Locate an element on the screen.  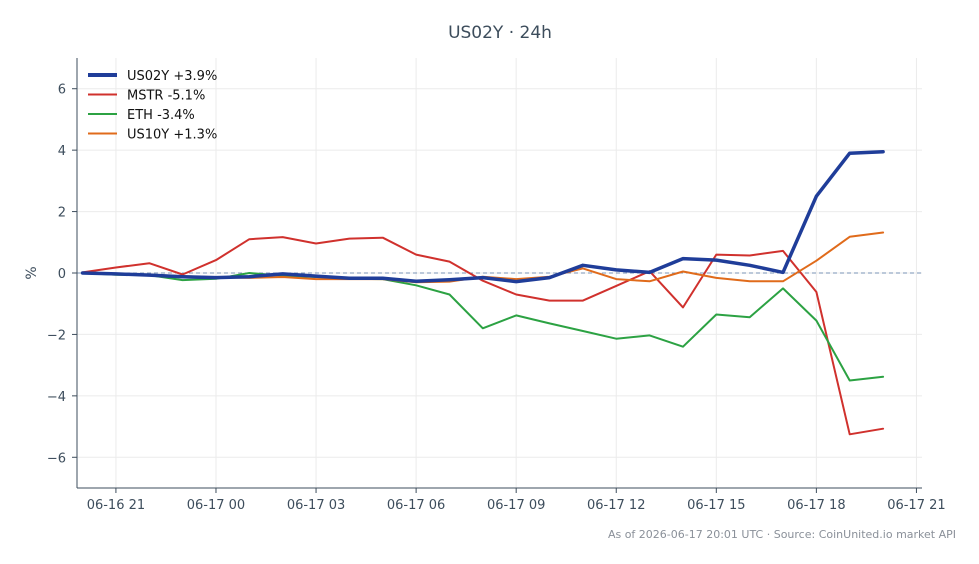
legend-label-mstr: MSTR -5.1% is located at coordinates (166, 96).